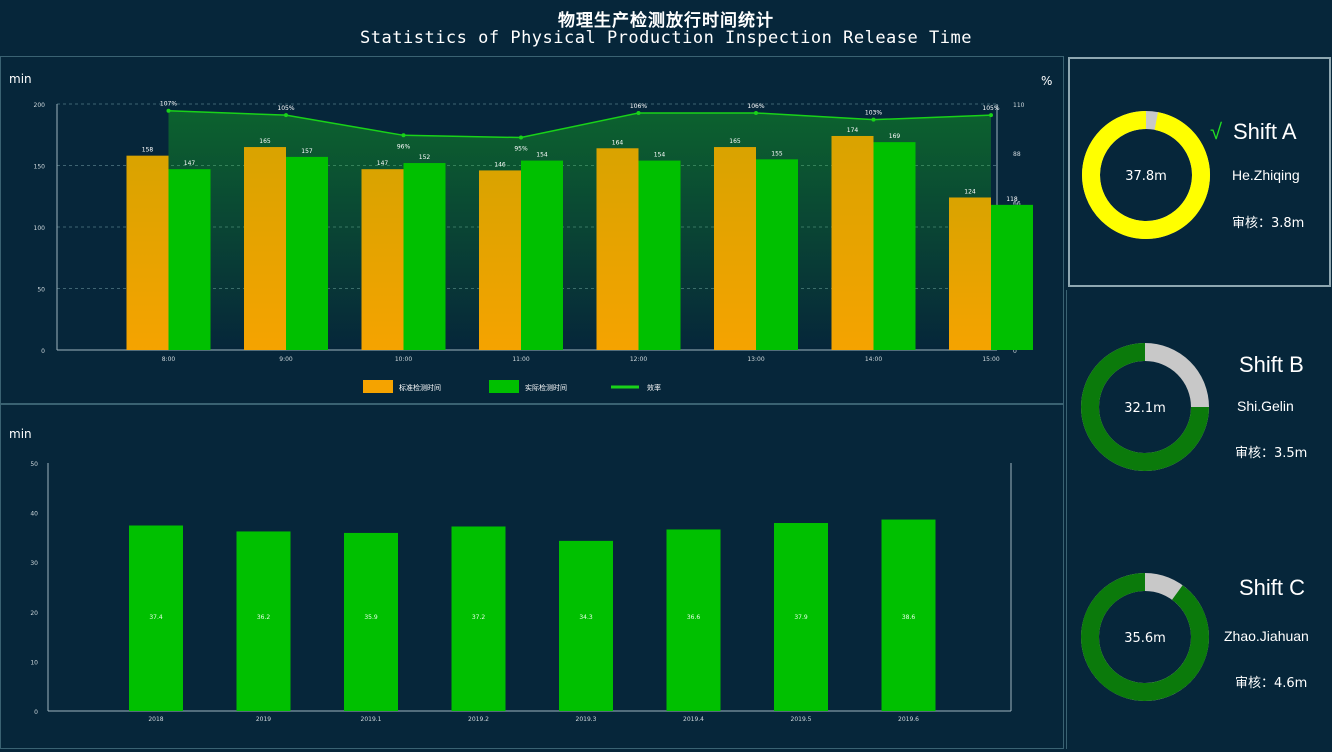 Image resolution: width=1332 pixels, height=752 pixels. Describe the element at coordinates (909, 617) in the screenshot. I see `monthly-bar-label: 38.6` at that location.